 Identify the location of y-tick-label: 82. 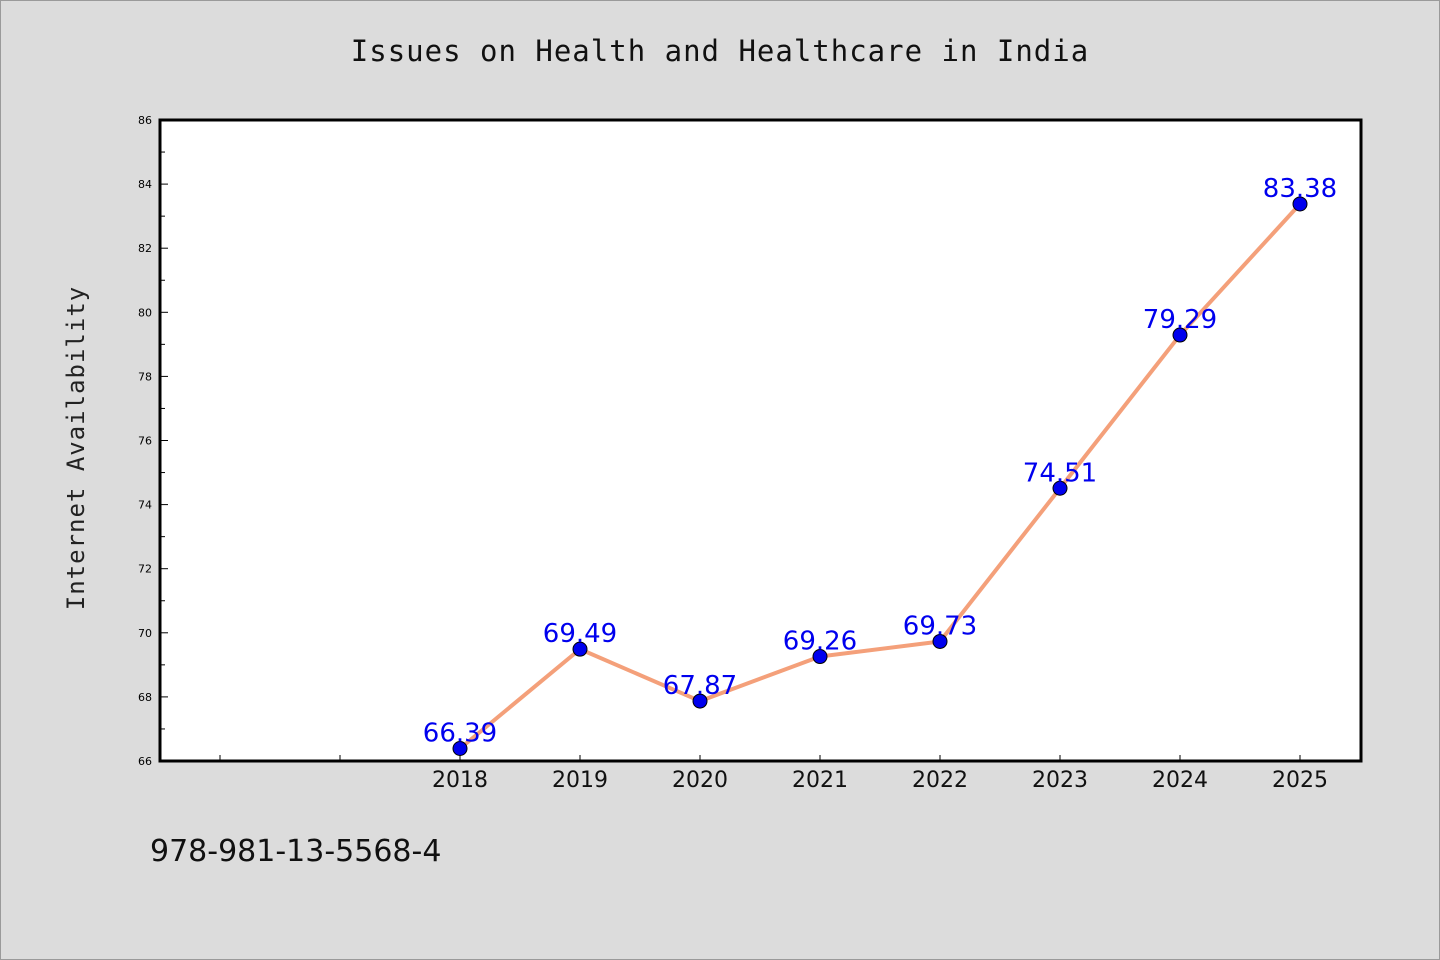
(145, 248).